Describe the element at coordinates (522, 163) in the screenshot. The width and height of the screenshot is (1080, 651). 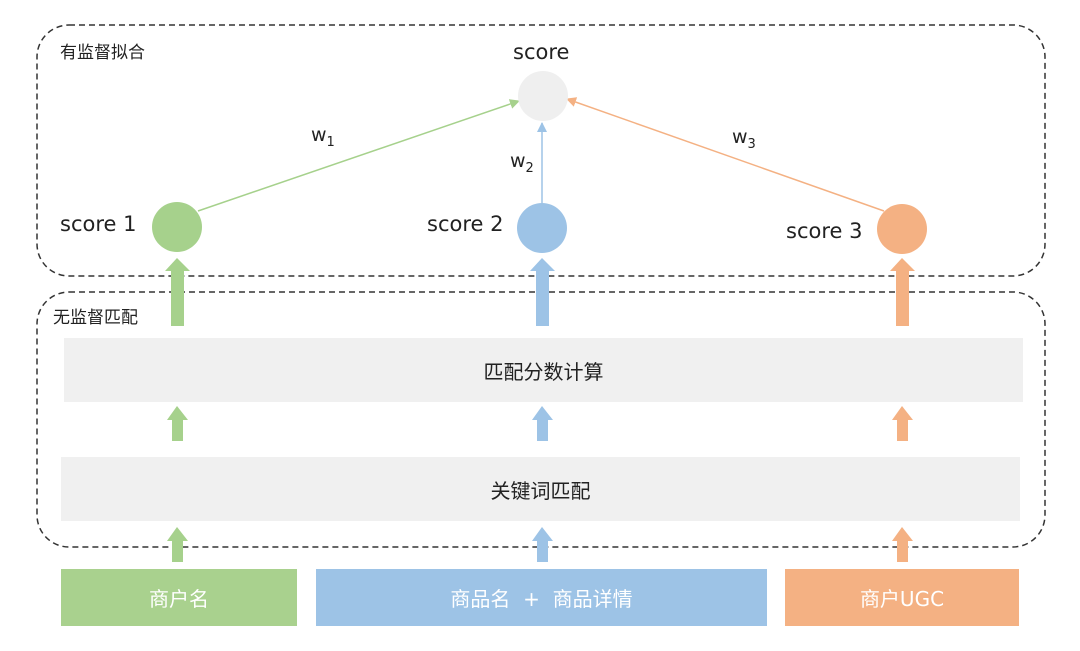
I see `weight-2-label: w2` at that location.